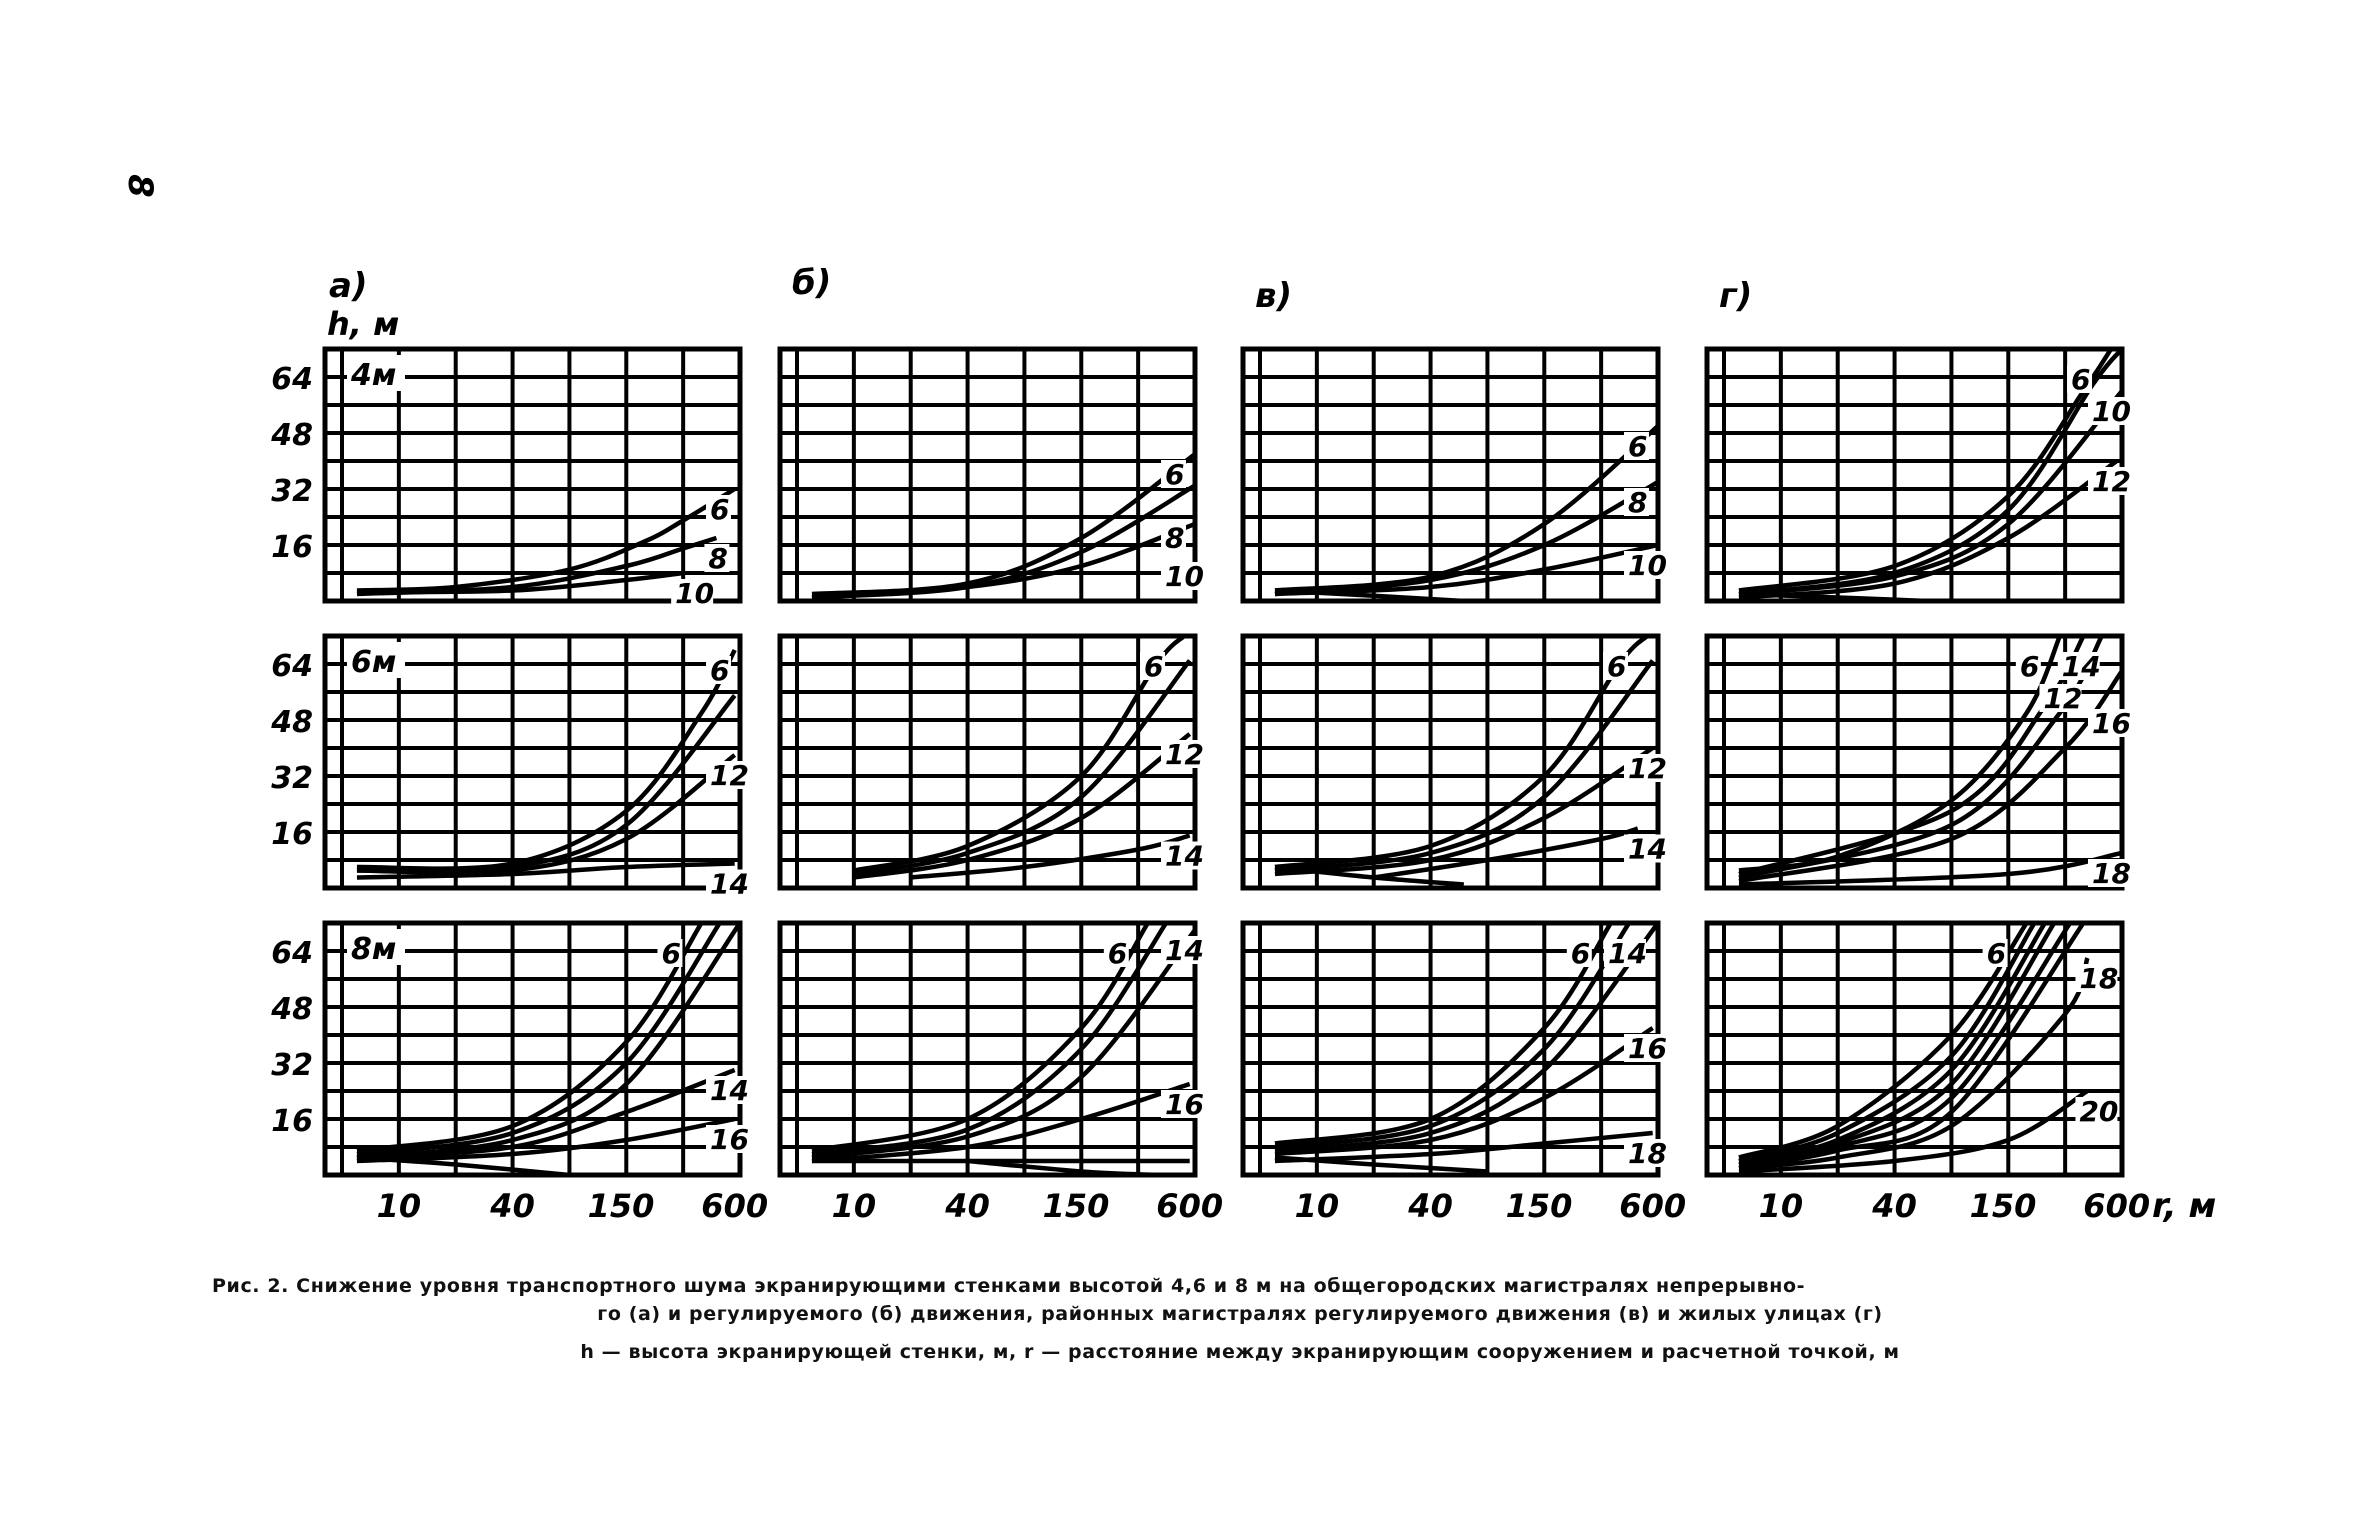 The height and width of the screenshot is (1535, 2363). I want to click on y-tick-label: 32, so click(292, 1065).